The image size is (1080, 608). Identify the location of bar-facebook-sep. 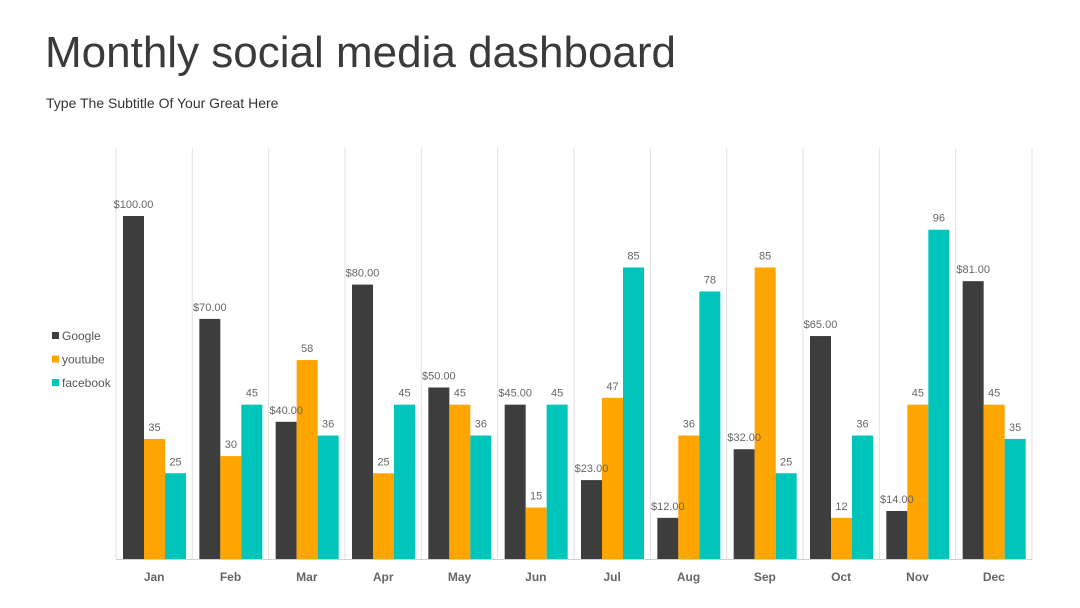
(786, 516).